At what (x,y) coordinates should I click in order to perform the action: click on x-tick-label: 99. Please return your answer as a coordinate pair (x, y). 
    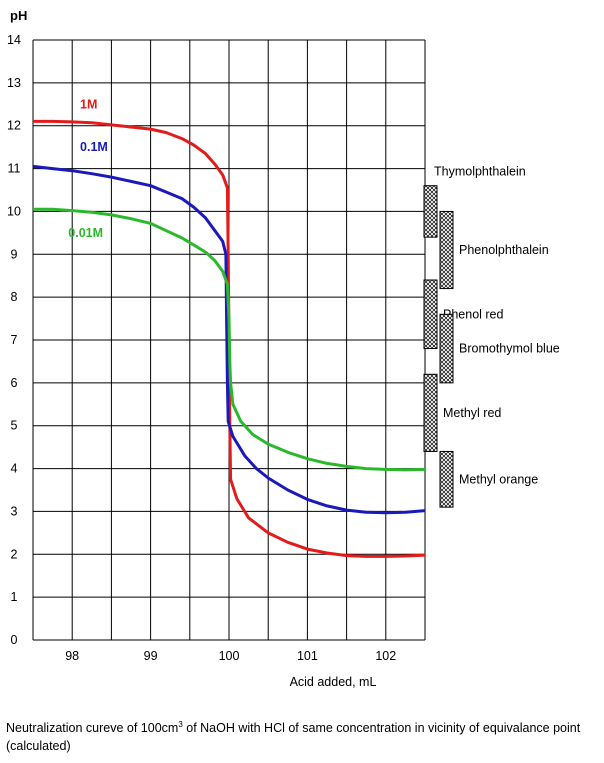
    Looking at the image, I should click on (151, 656).